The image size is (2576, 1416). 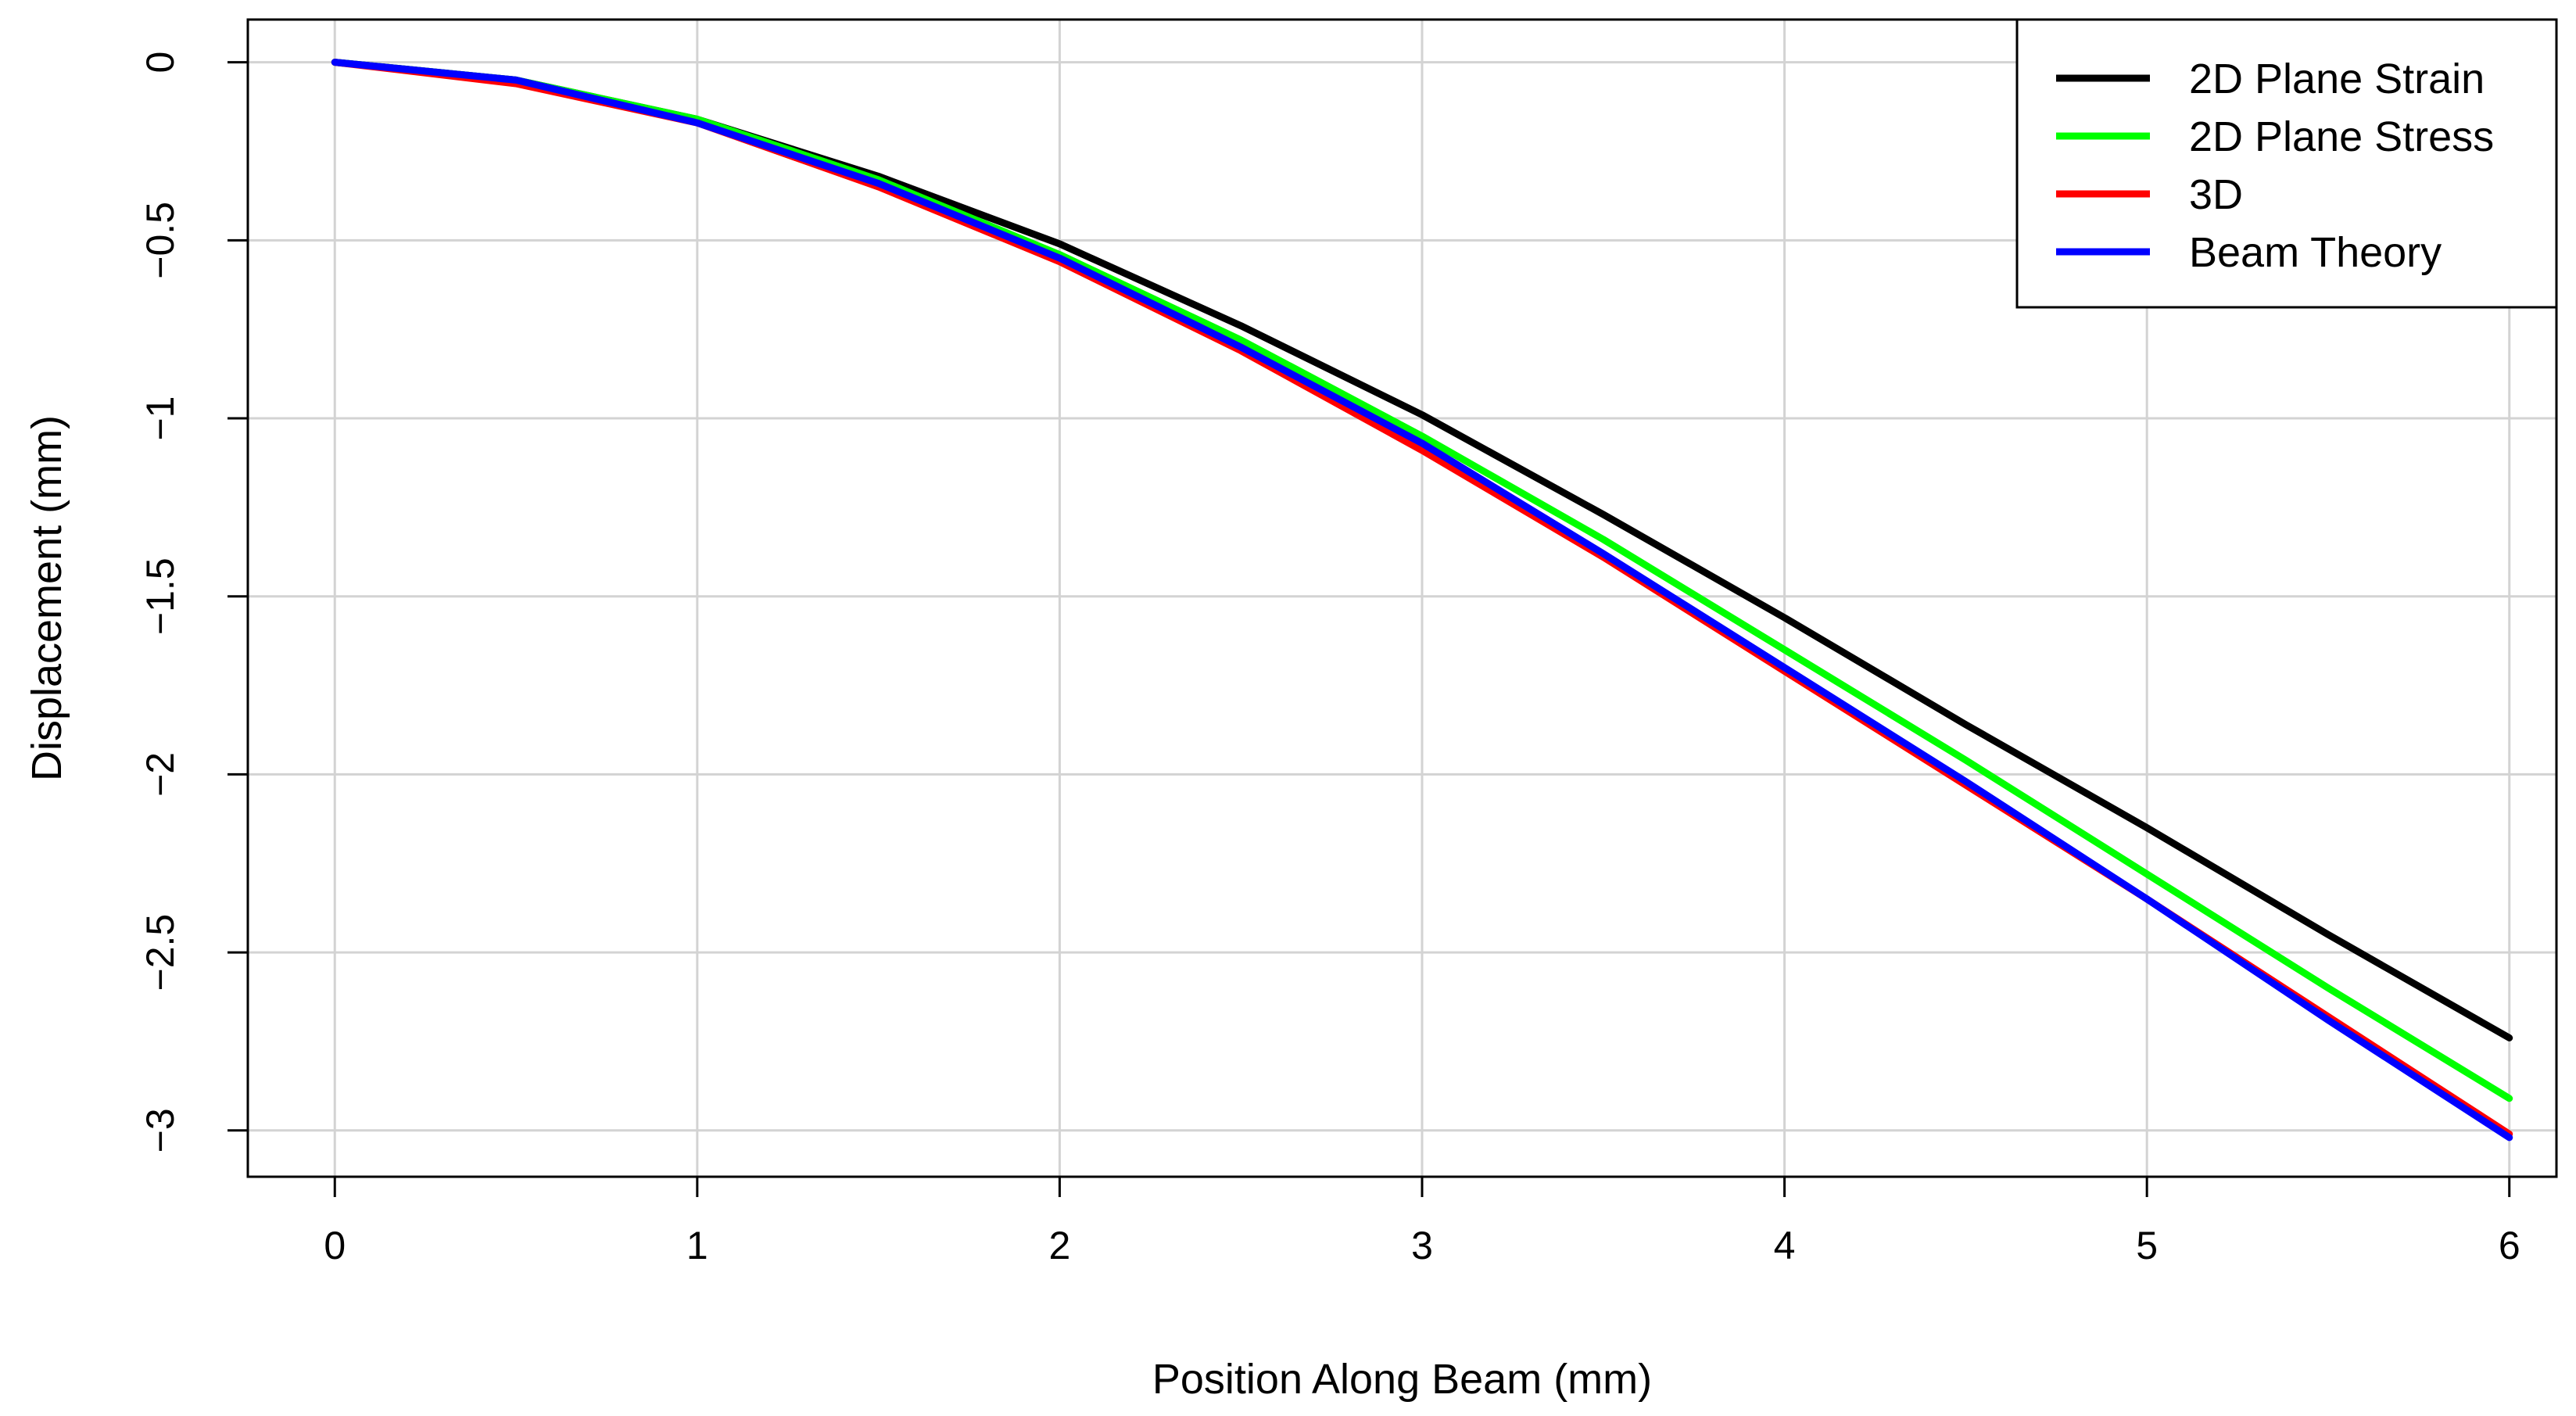 I want to click on x-tick-label: 6, so click(x=2509, y=1245).